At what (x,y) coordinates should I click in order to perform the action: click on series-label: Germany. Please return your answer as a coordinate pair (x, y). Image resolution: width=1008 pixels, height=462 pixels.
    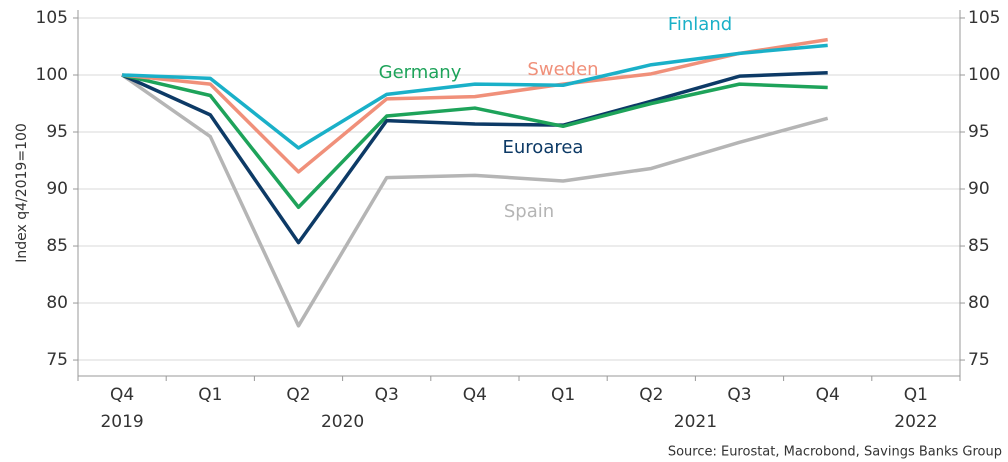
    Looking at the image, I should click on (420, 72).